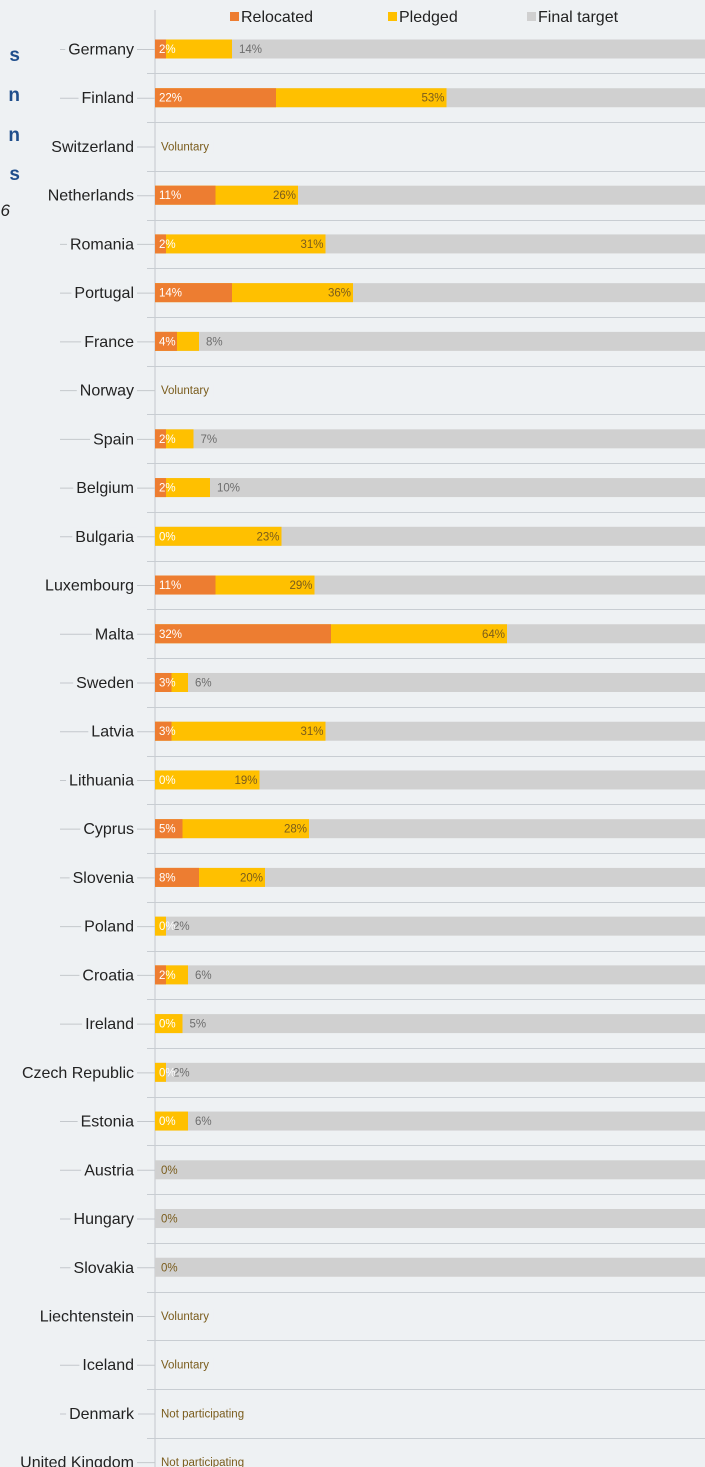 This screenshot has width=705, height=1467. What do you see at coordinates (109, 342) in the screenshot?
I see `country-label: France` at bounding box center [109, 342].